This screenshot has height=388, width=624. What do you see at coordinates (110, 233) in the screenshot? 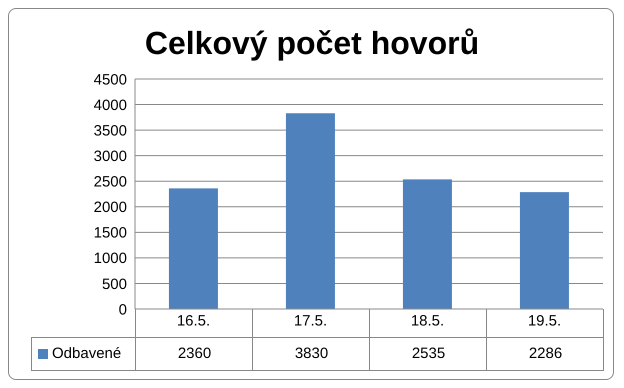
I see `y-tick-label: 1500` at bounding box center [110, 233].